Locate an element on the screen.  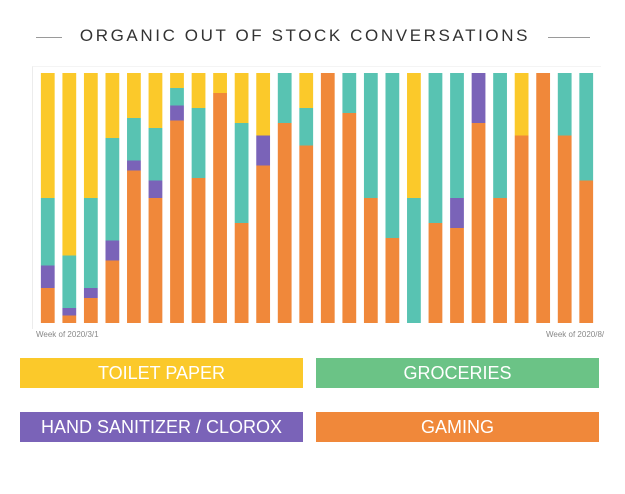
legend-groceries: GROCERIES is located at coordinates (457, 373).